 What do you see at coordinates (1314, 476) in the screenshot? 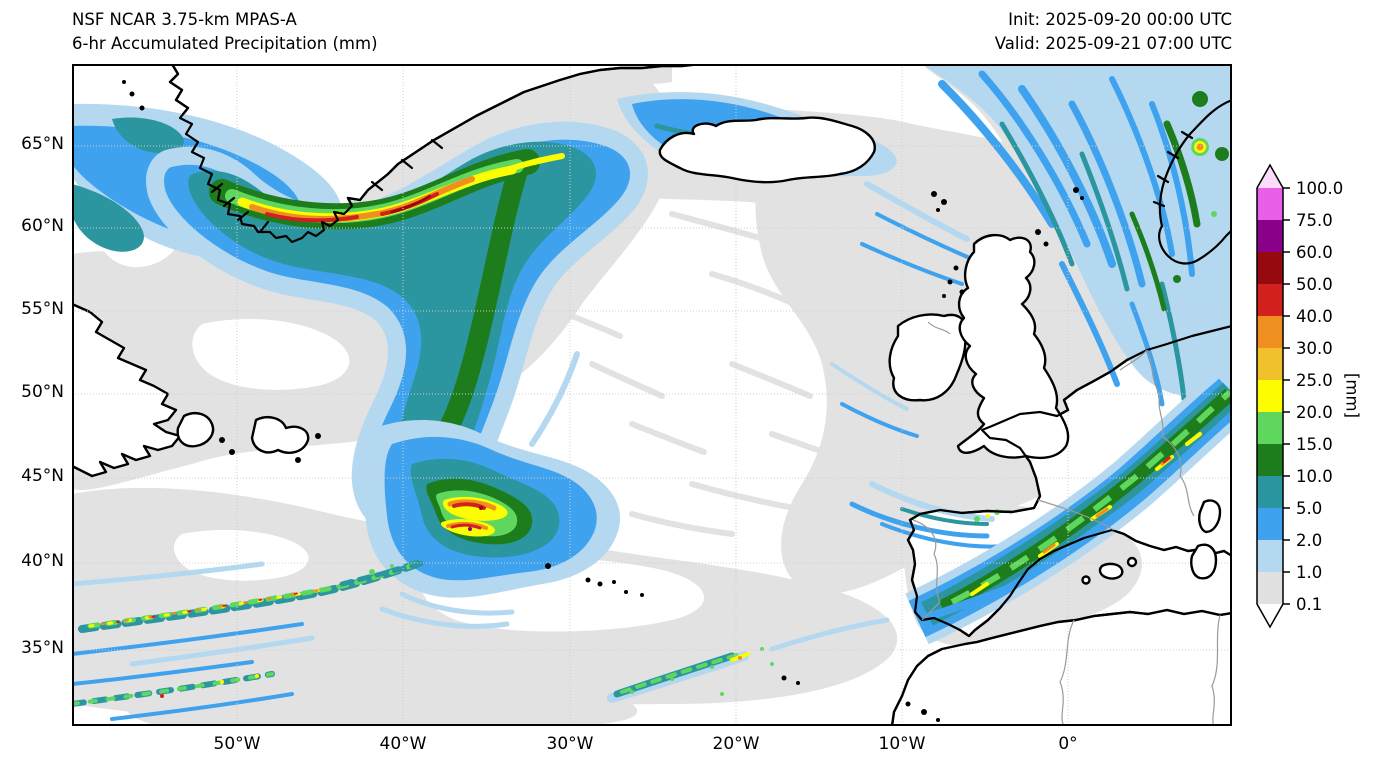
I see `colorbar-tick-label: 10.0` at bounding box center [1314, 476].